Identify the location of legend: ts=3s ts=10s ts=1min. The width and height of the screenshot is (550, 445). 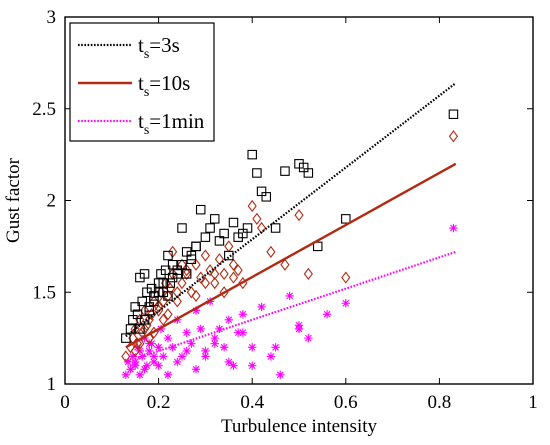
(142, 82).